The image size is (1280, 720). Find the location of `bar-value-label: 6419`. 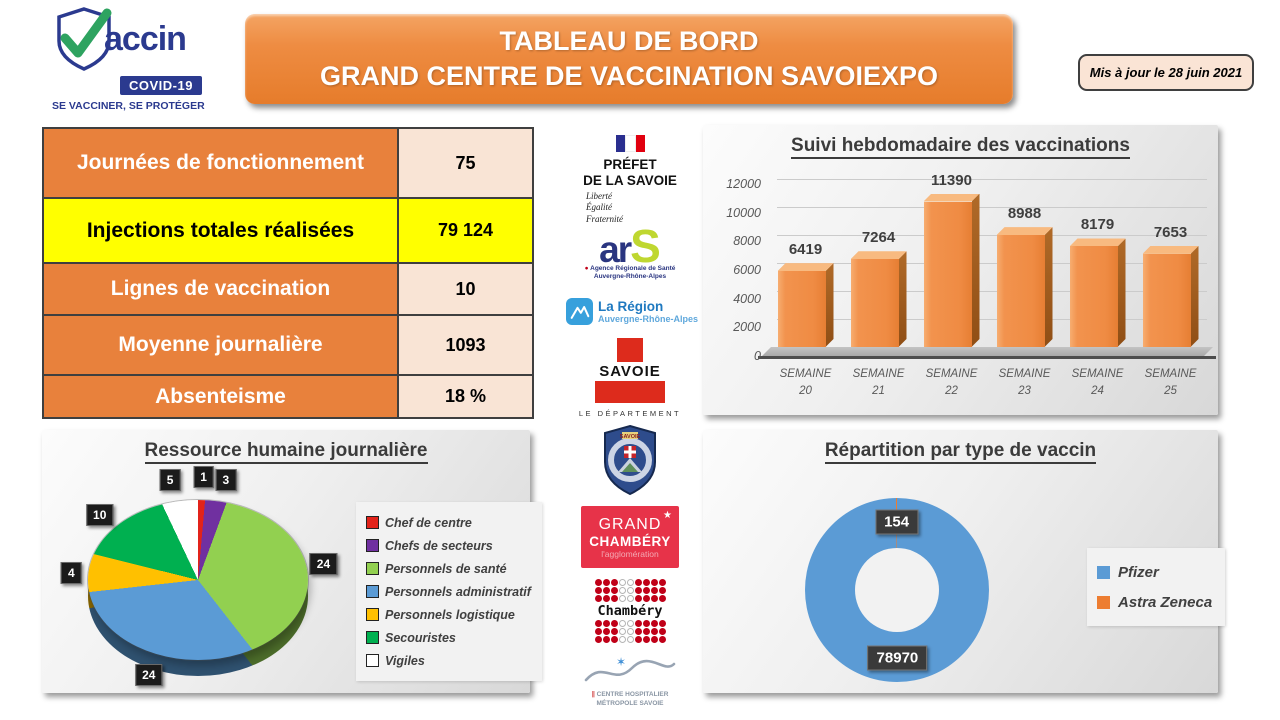

bar-value-label: 6419 is located at coordinates (805, 250).